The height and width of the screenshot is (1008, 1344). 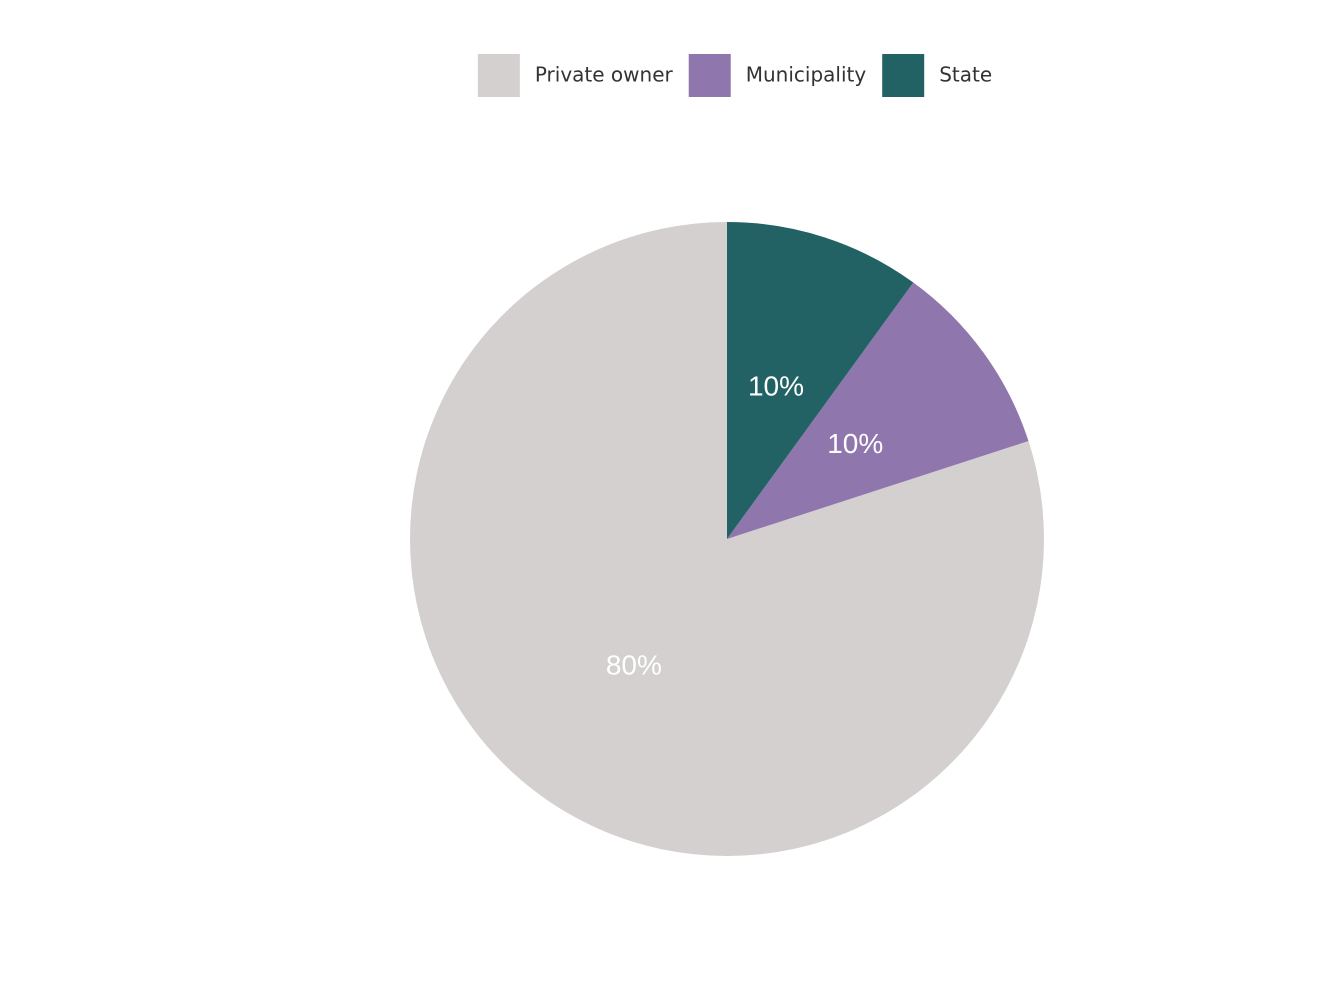 What do you see at coordinates (604, 75) in the screenshot?
I see `legend-label: Private owner` at bounding box center [604, 75].